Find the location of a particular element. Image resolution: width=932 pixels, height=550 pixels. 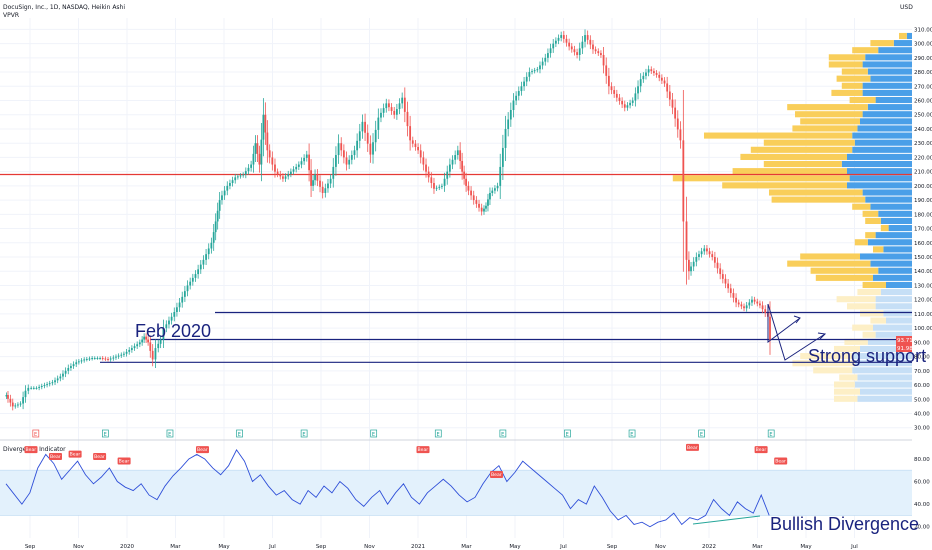

price-tick-label: 60.00 is located at coordinates (922, 386).